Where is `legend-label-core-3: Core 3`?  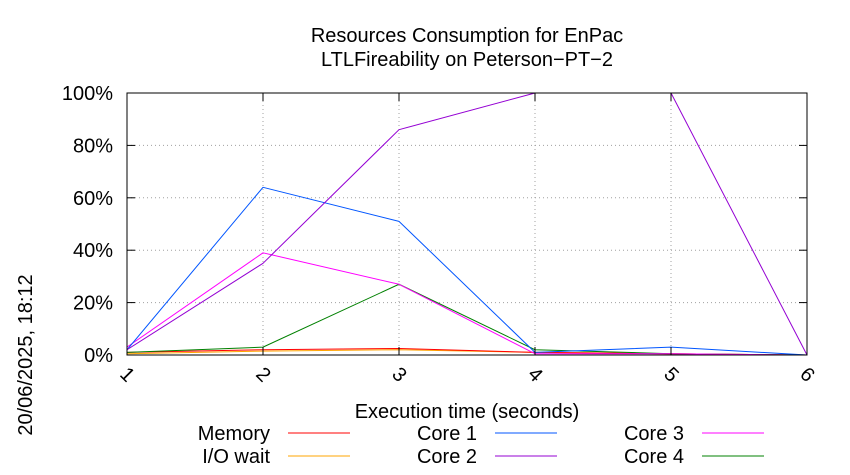
legend-label-core-3: Core 3 is located at coordinates (654, 434).